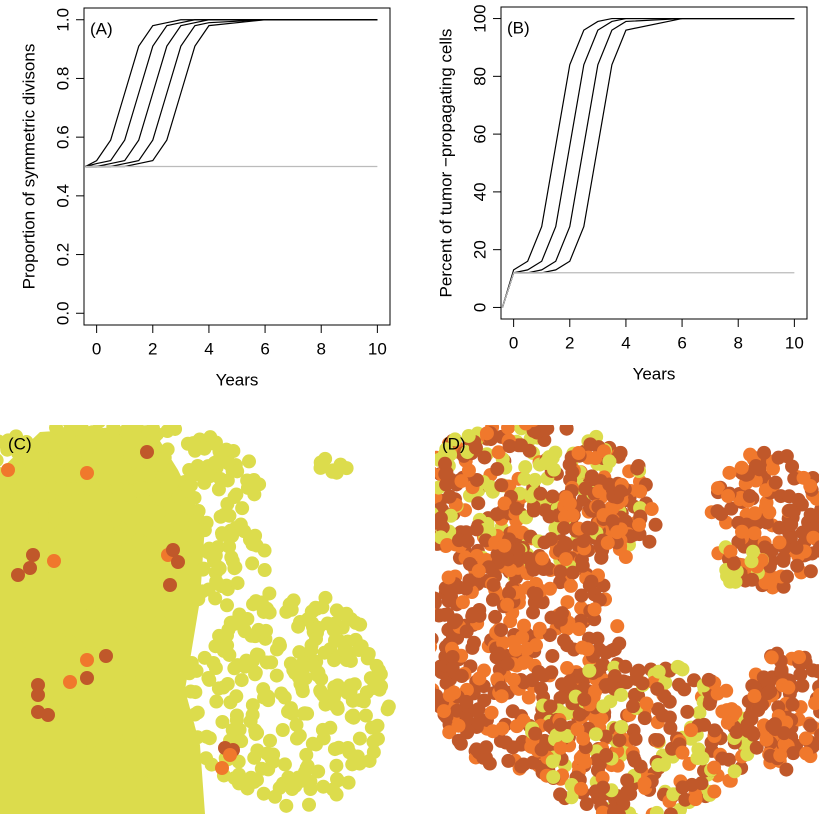  Describe the element at coordinates (152, 348) in the screenshot. I see `x-tick-label: 2` at that location.